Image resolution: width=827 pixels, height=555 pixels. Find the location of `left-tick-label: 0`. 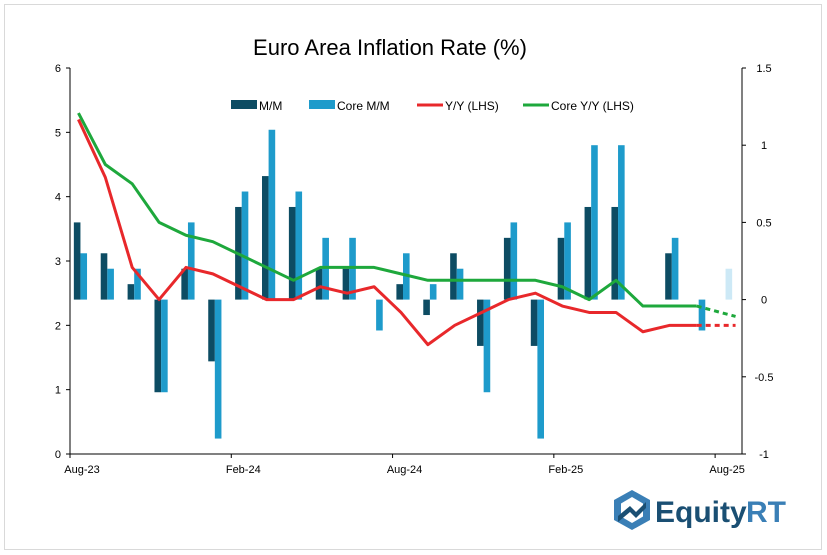

left-tick-label: 0 is located at coordinates (58, 455).